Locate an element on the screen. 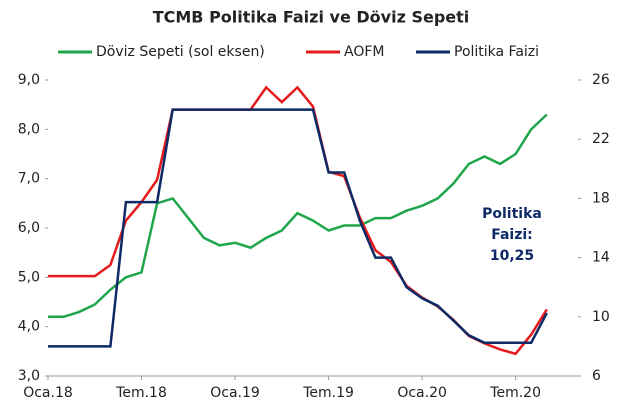 Image resolution: width=622 pixels, height=416 pixels. x-tick-label: Tem.19 is located at coordinates (328, 393).